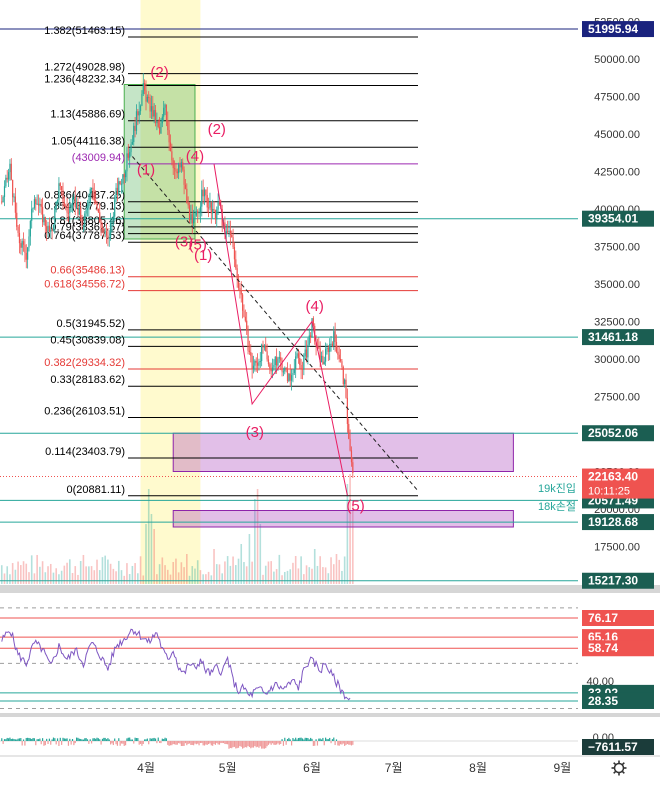 The width and height of the screenshot is (660, 789). What do you see at coordinates (184, 242) in the screenshot?
I see `wave-label: (3)` at bounding box center [184, 242].